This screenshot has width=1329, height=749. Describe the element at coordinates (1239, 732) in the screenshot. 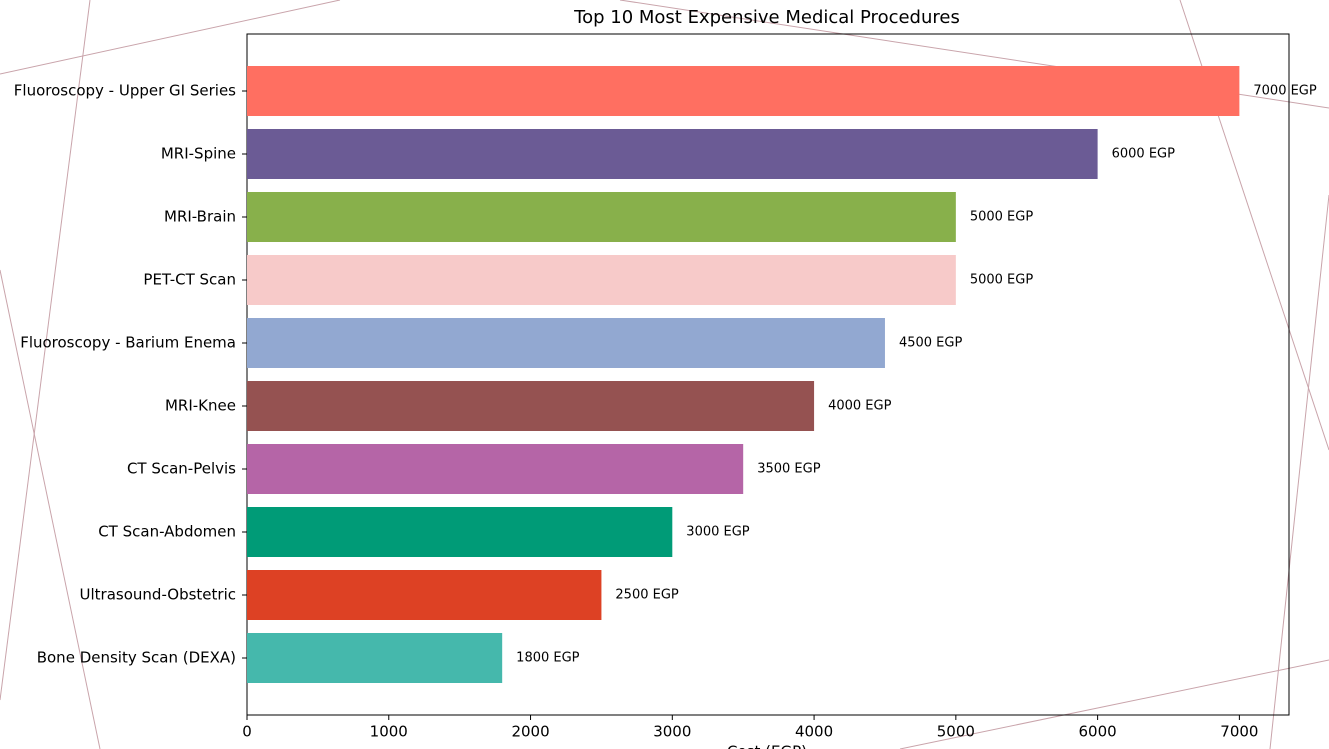

I see `x-tick-label: 7000` at that location.